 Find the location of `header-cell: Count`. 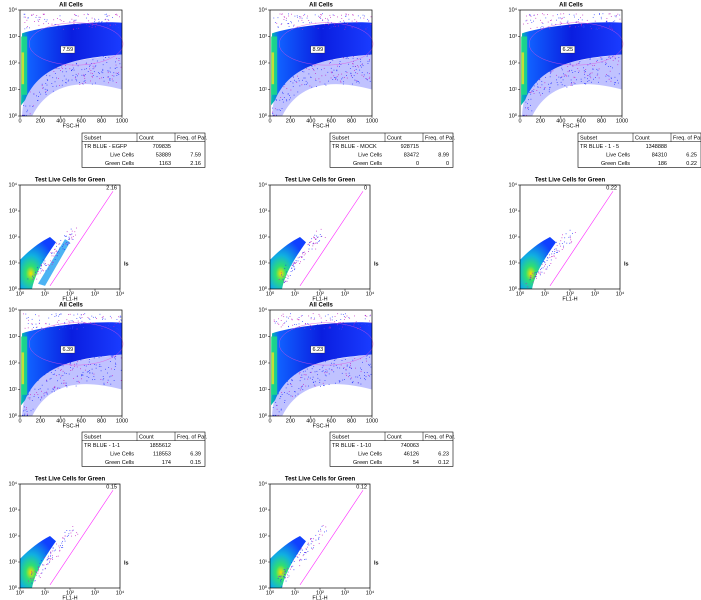

header-cell: Count is located at coordinates (394, 437).